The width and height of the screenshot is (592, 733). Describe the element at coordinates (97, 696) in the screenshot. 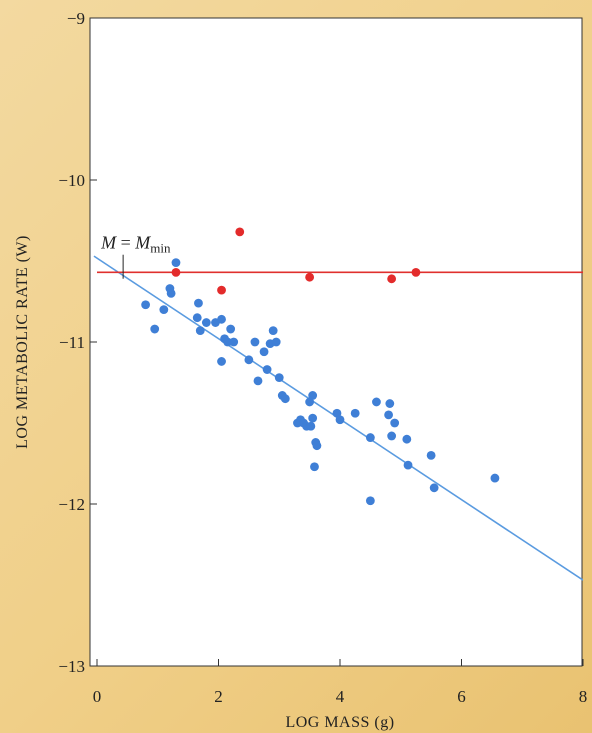

I see `x-tick-label-0: 0` at that location.